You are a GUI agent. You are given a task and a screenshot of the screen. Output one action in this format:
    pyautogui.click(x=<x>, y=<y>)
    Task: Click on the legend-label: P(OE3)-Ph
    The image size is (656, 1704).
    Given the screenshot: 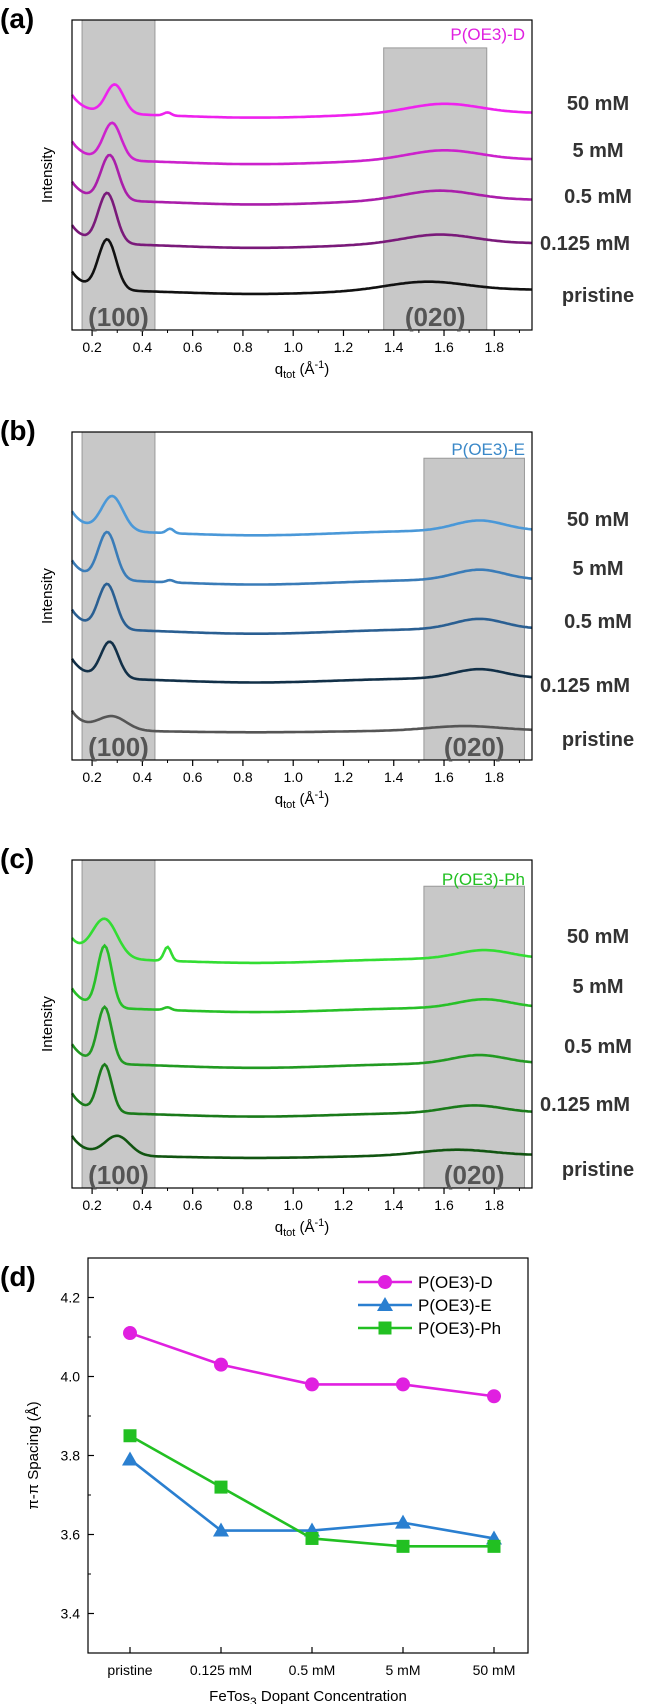 What is the action you would take?
    pyautogui.click(x=459, y=1328)
    